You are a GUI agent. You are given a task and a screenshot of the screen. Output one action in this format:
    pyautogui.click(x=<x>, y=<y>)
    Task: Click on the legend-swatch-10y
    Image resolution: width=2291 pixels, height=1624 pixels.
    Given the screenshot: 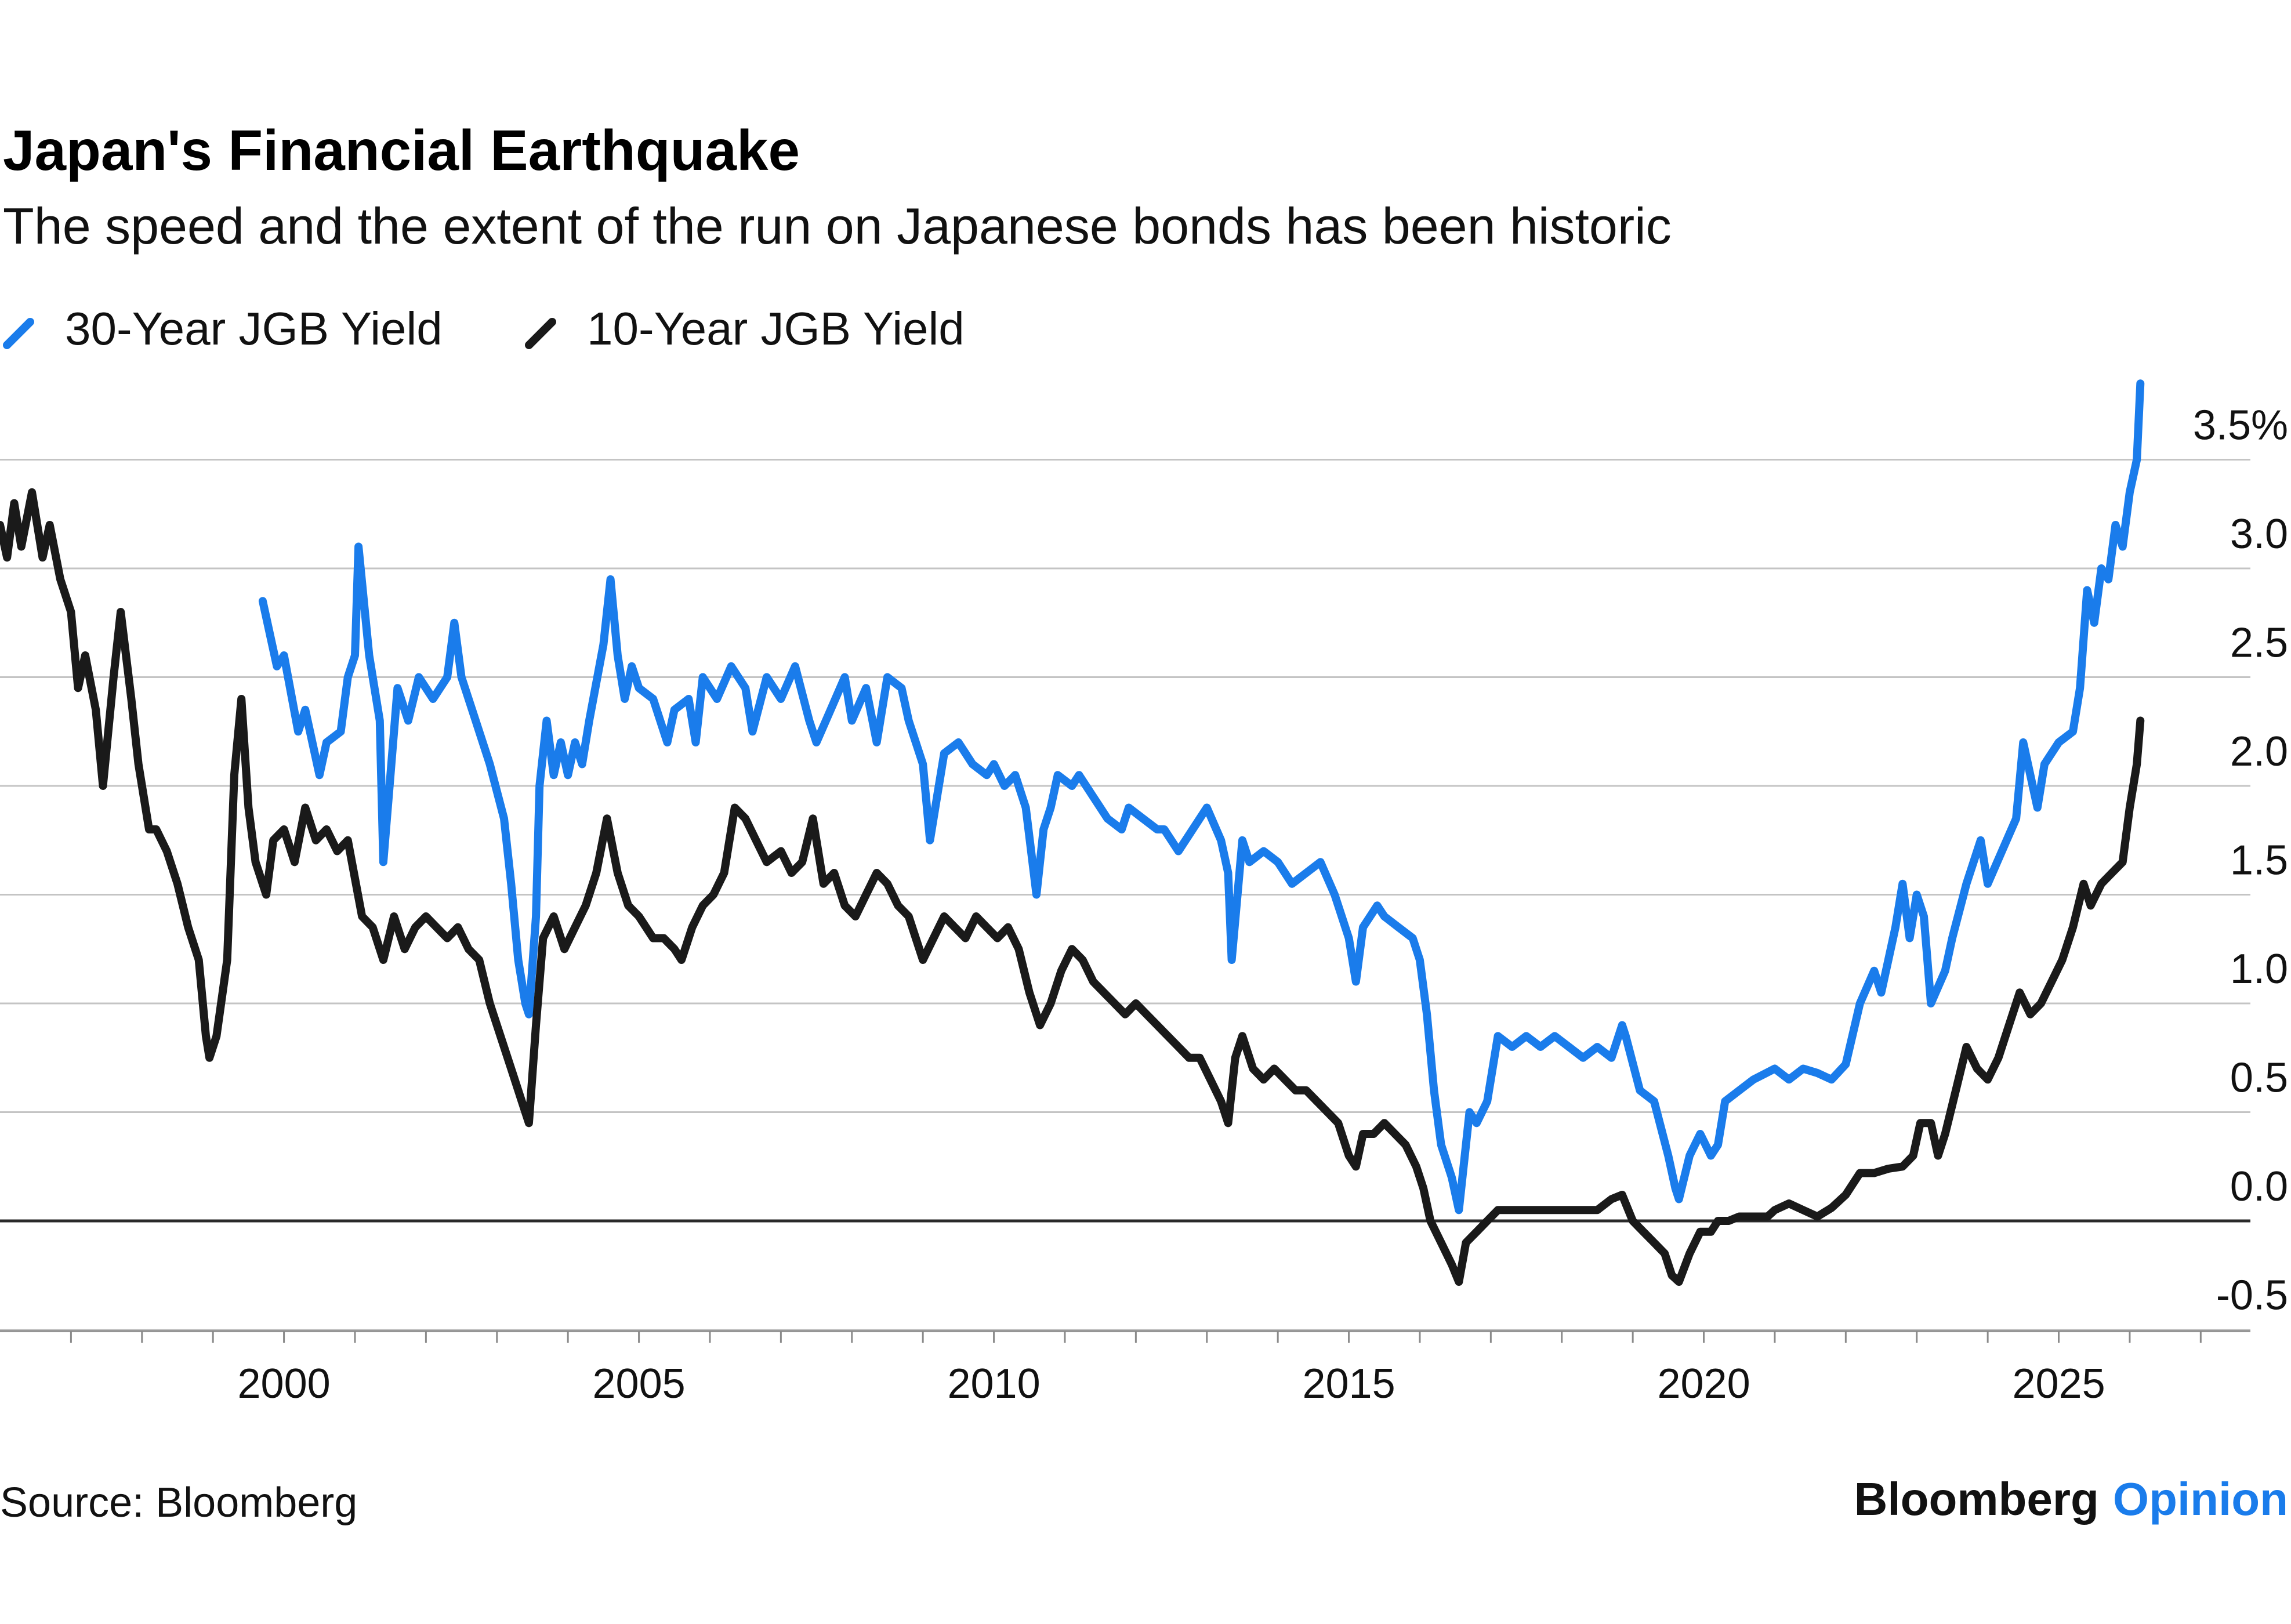 What is the action you would take?
    pyautogui.click(x=540, y=333)
    